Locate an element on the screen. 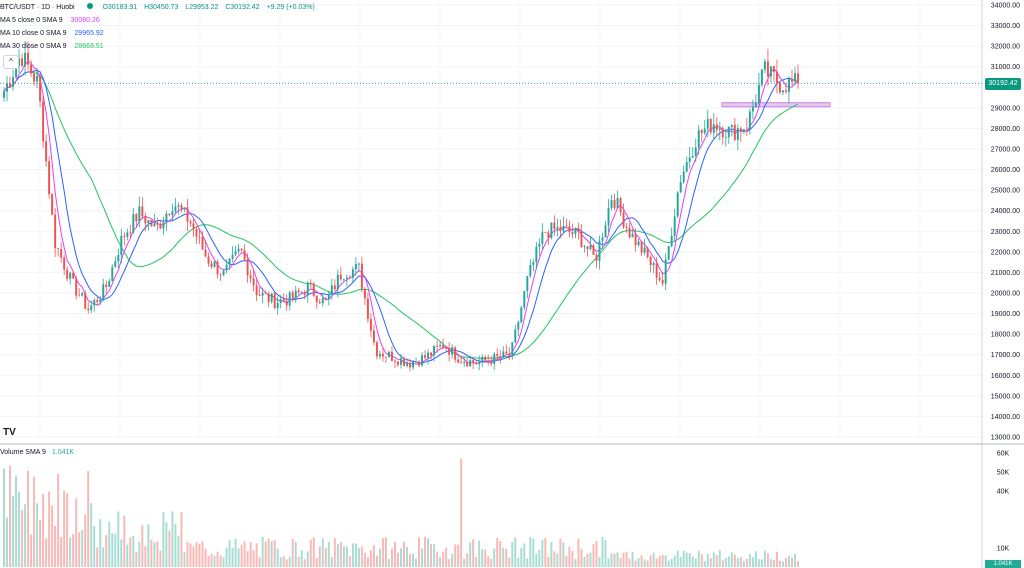 Image resolution: width=1024 pixels, height=568 pixels. price-tick-label: 22000.00 is located at coordinates (1005, 252).